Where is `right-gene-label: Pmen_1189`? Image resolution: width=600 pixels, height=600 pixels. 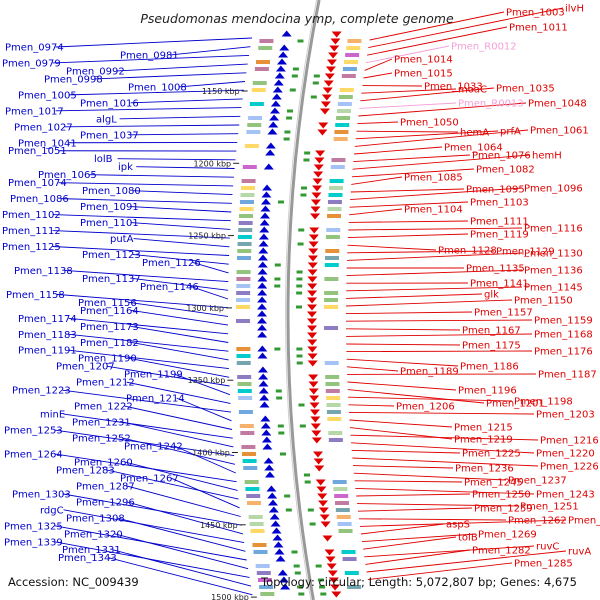 right-gene-label: Pmen_1189 is located at coordinates (429, 372).